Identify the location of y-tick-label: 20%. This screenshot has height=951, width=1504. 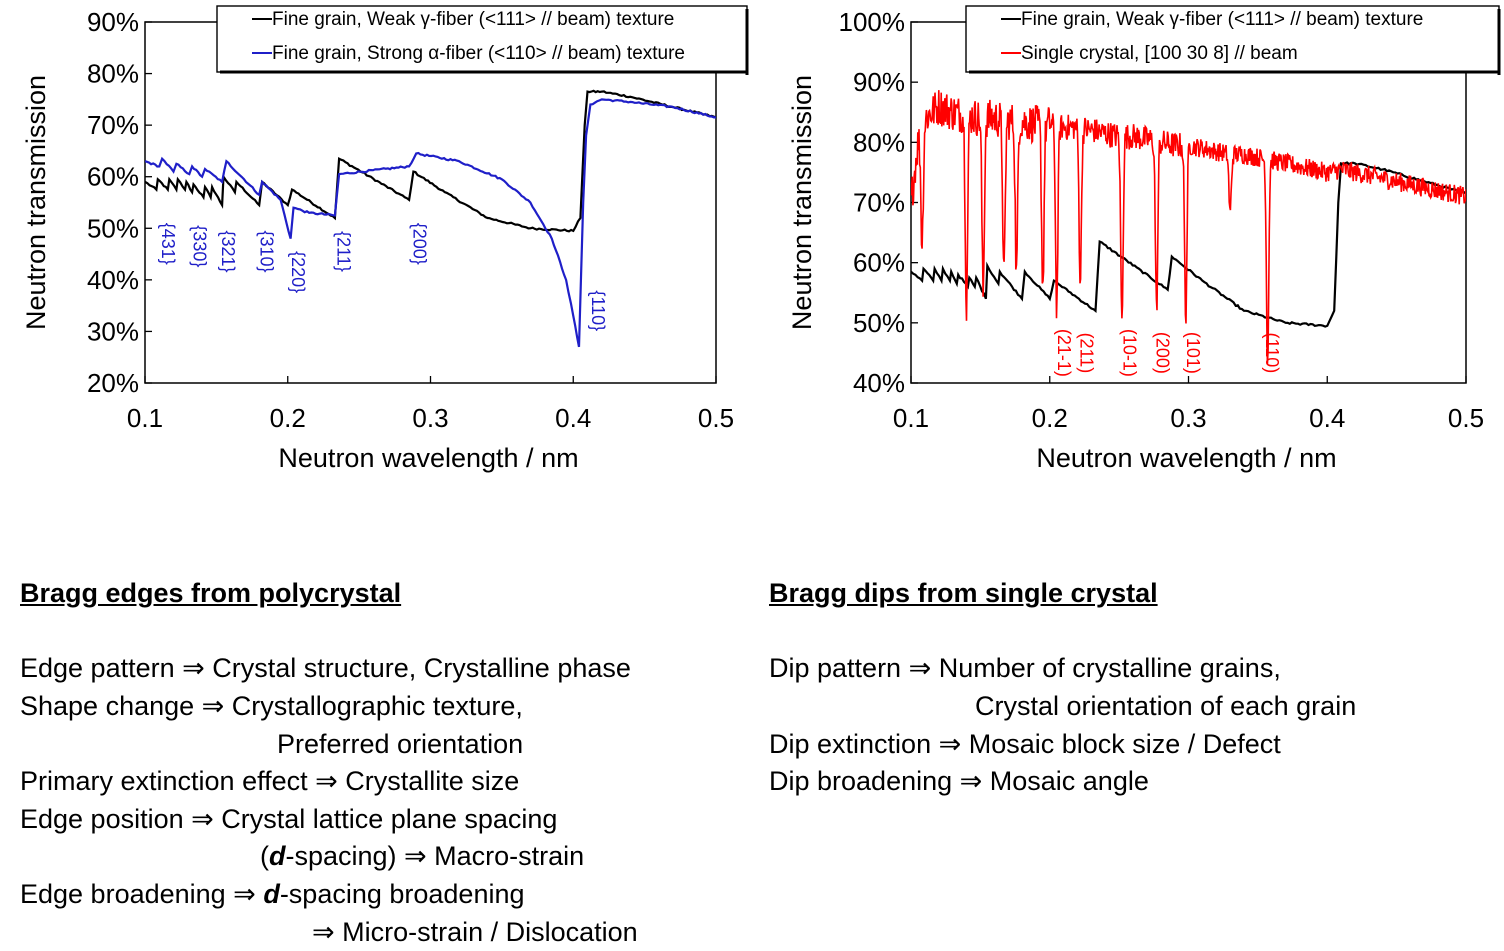
(113, 383).